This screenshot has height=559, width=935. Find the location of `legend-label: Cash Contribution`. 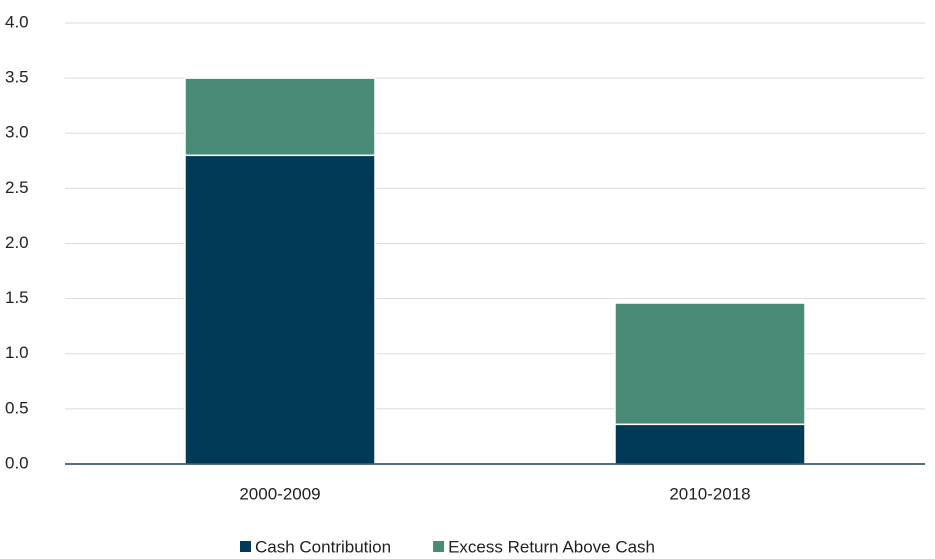

legend-label: Cash Contribution is located at coordinates (323, 546).